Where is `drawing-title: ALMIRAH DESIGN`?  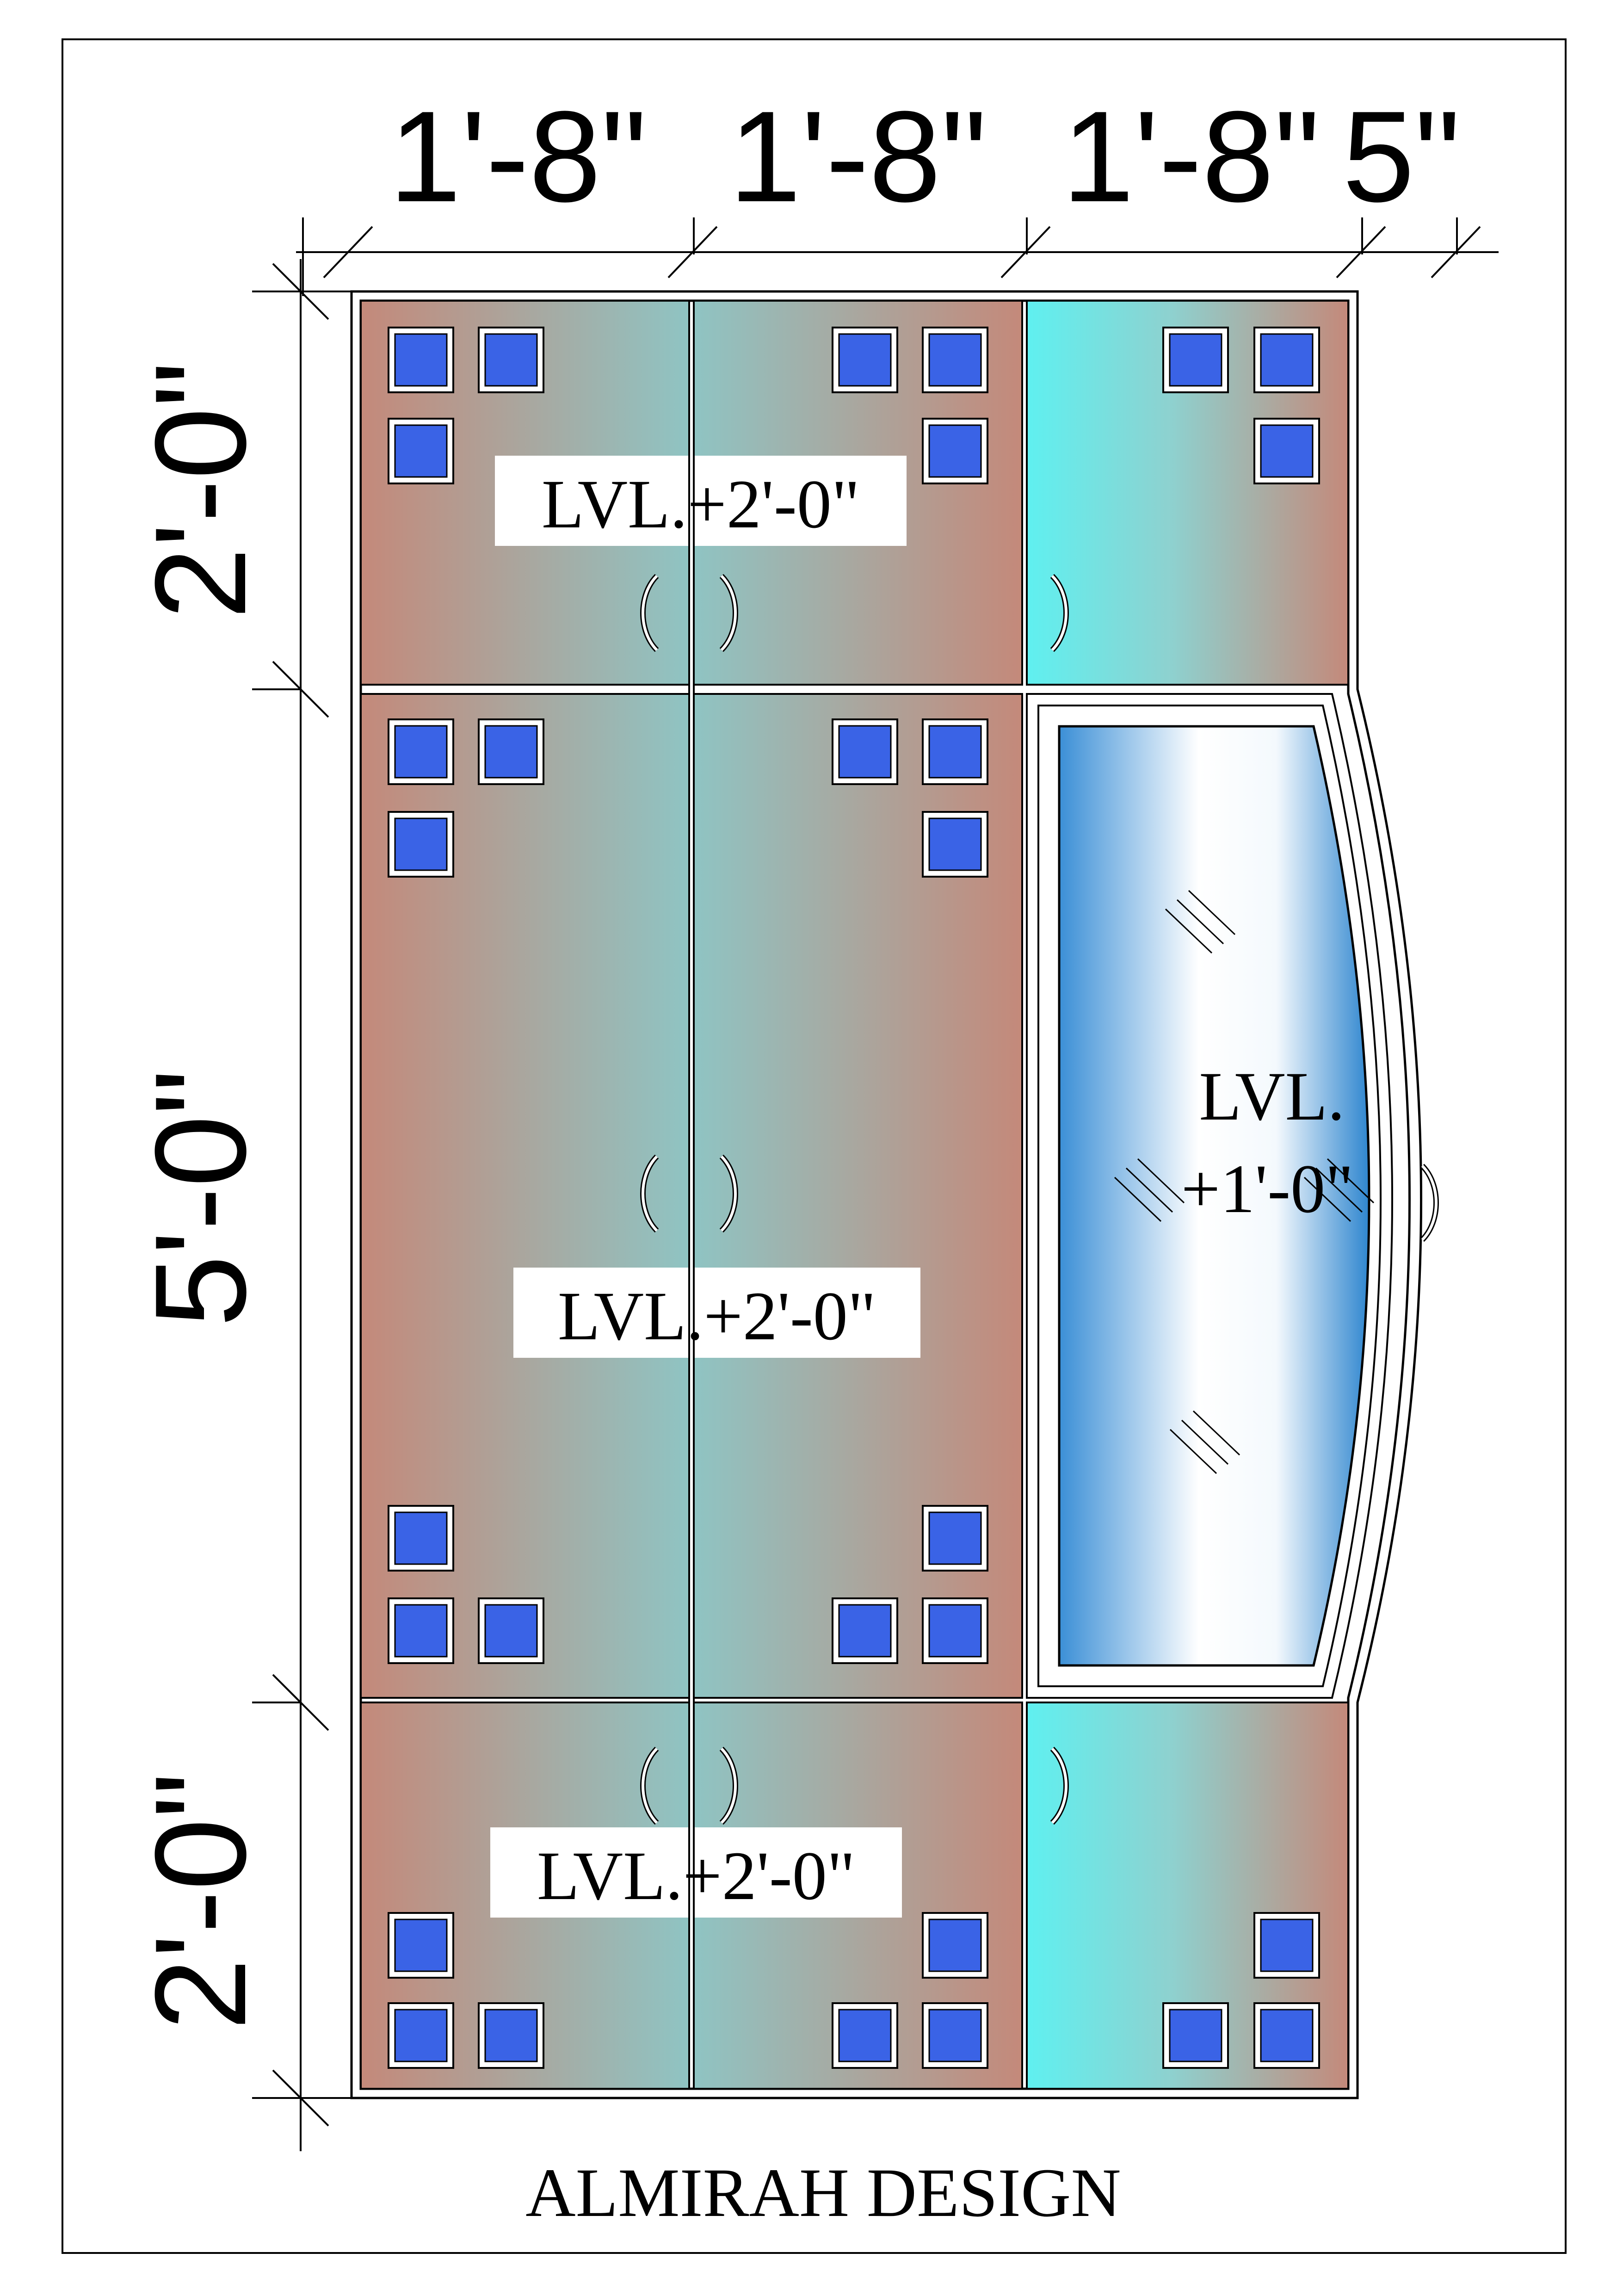
drawing-title: ALMIRAH DESIGN is located at coordinates (823, 2193).